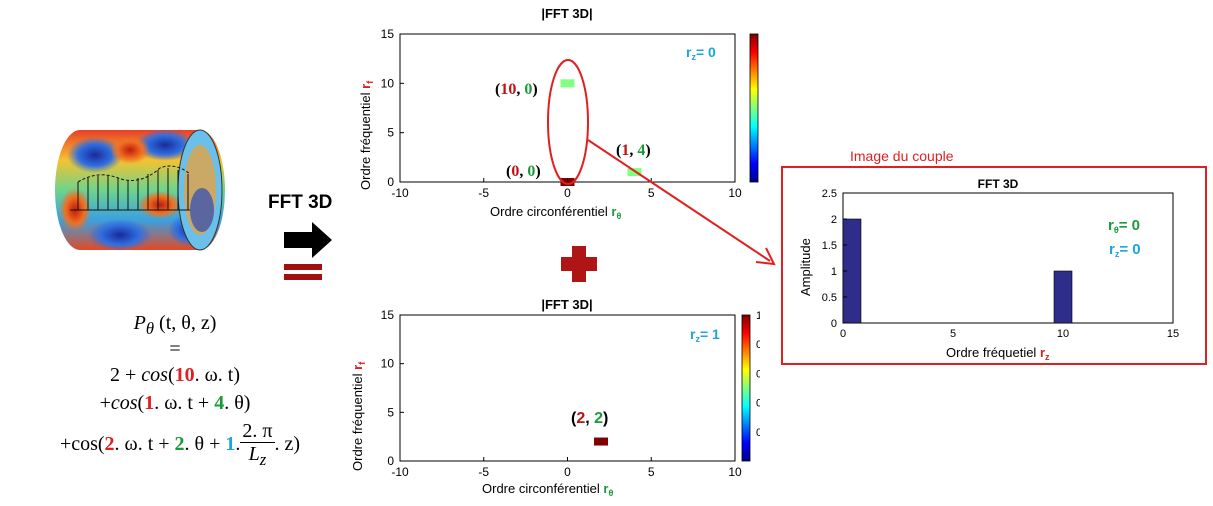 The height and width of the screenshot is (506, 1213). I want to click on connector-arrow, so click(681, 202).